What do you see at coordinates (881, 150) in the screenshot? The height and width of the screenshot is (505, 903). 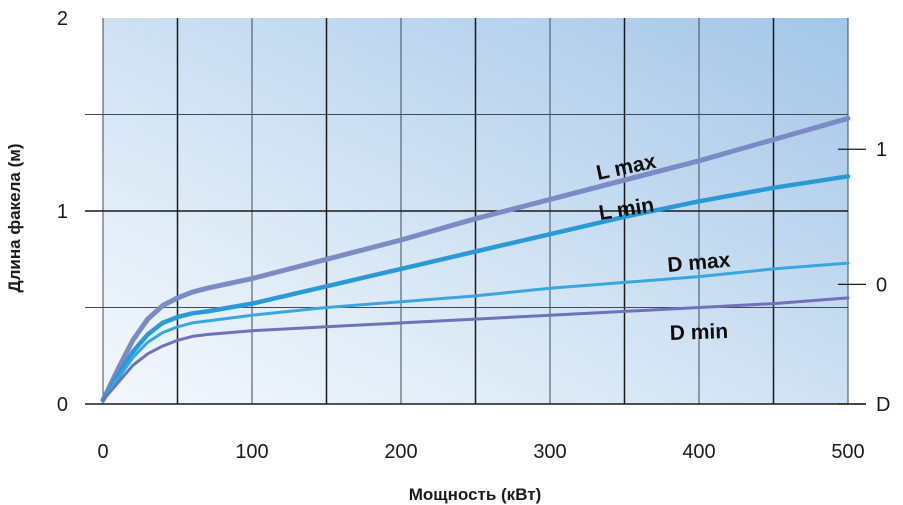 I see `right-axis-tick-label: 1` at bounding box center [881, 150].